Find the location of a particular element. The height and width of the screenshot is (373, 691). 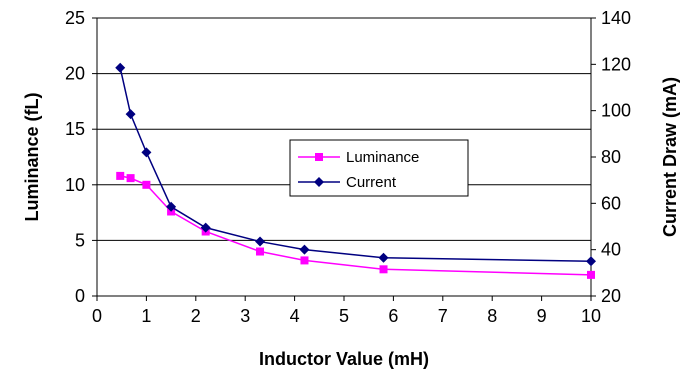

legend-marker-current is located at coordinates (319, 182).